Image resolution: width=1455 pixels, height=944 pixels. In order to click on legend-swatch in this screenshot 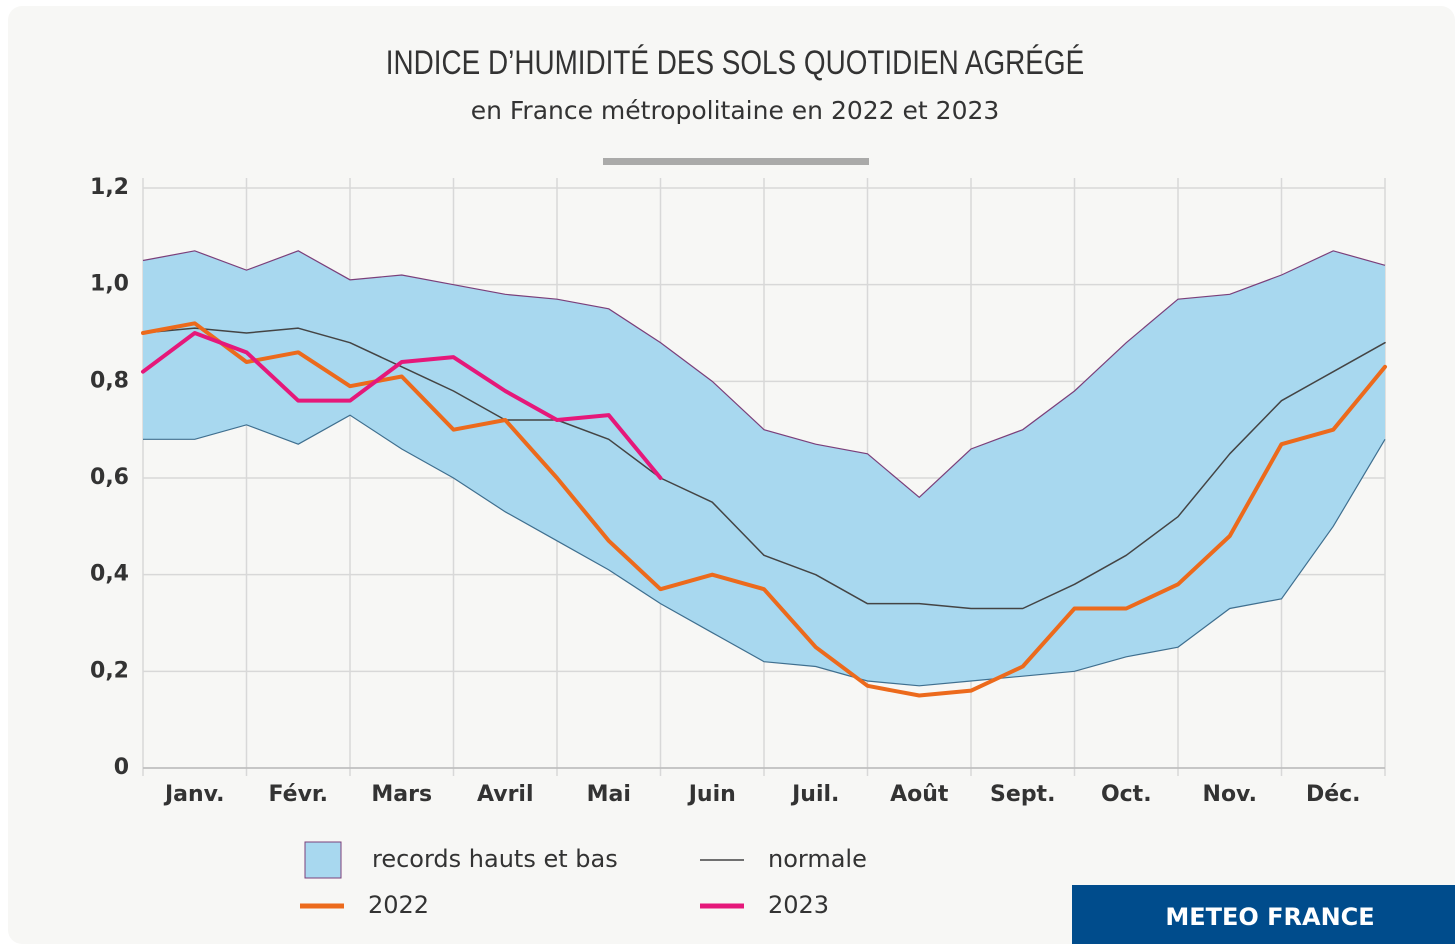, I will do `click(323, 860)`.